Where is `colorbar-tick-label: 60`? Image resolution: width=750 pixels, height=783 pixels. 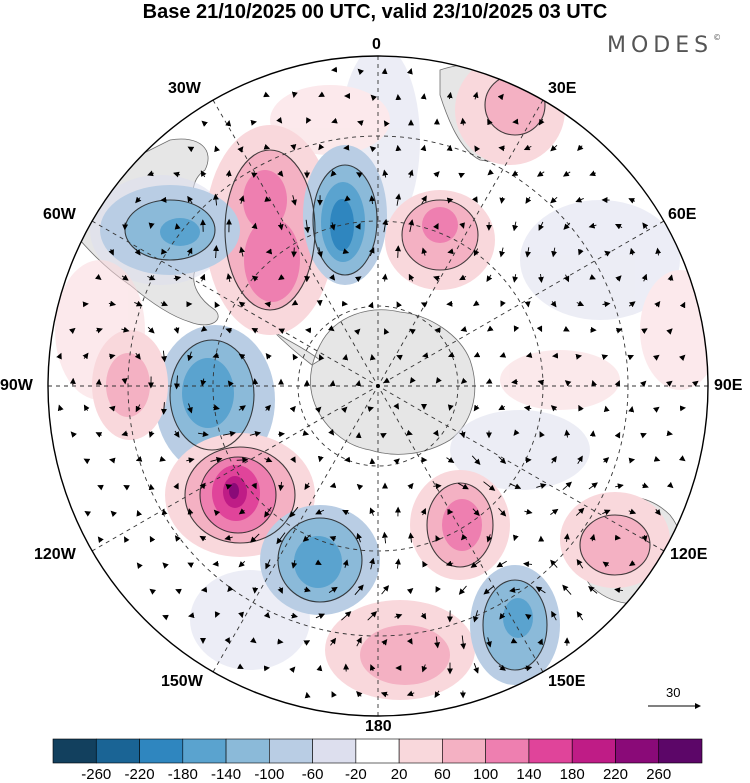
colorbar-tick-label: 60 is located at coordinates (442, 774).